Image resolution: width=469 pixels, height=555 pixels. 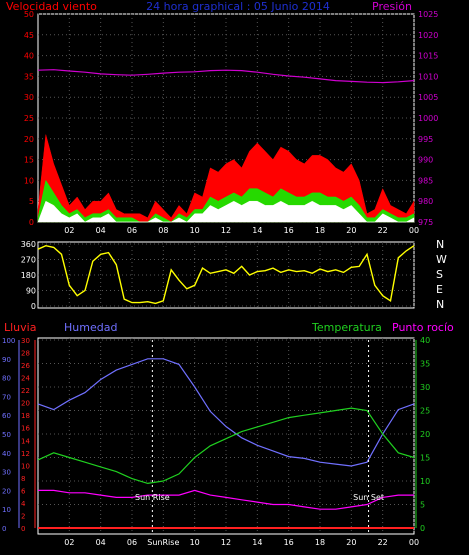 What do you see at coordinates (425, 139) in the screenshot?
I see `pressure-y-tick-label: 995` at bounding box center [425, 139].